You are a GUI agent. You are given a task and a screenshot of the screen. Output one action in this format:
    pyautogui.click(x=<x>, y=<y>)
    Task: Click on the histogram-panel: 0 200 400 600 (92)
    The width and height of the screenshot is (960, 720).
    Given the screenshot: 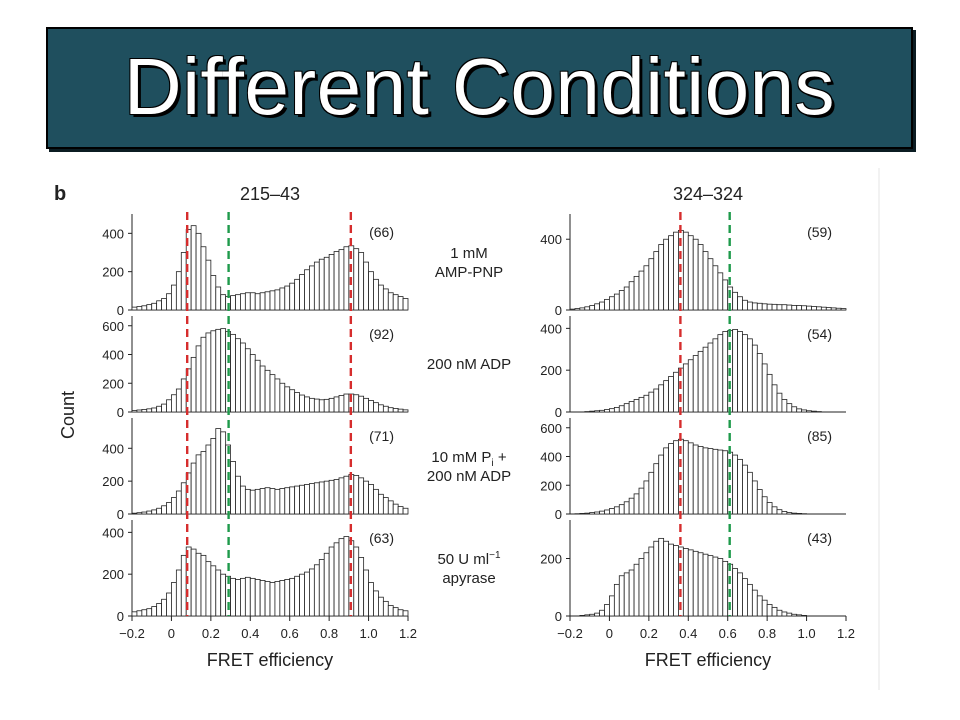 What is the action you would take?
    pyautogui.click(x=255, y=368)
    